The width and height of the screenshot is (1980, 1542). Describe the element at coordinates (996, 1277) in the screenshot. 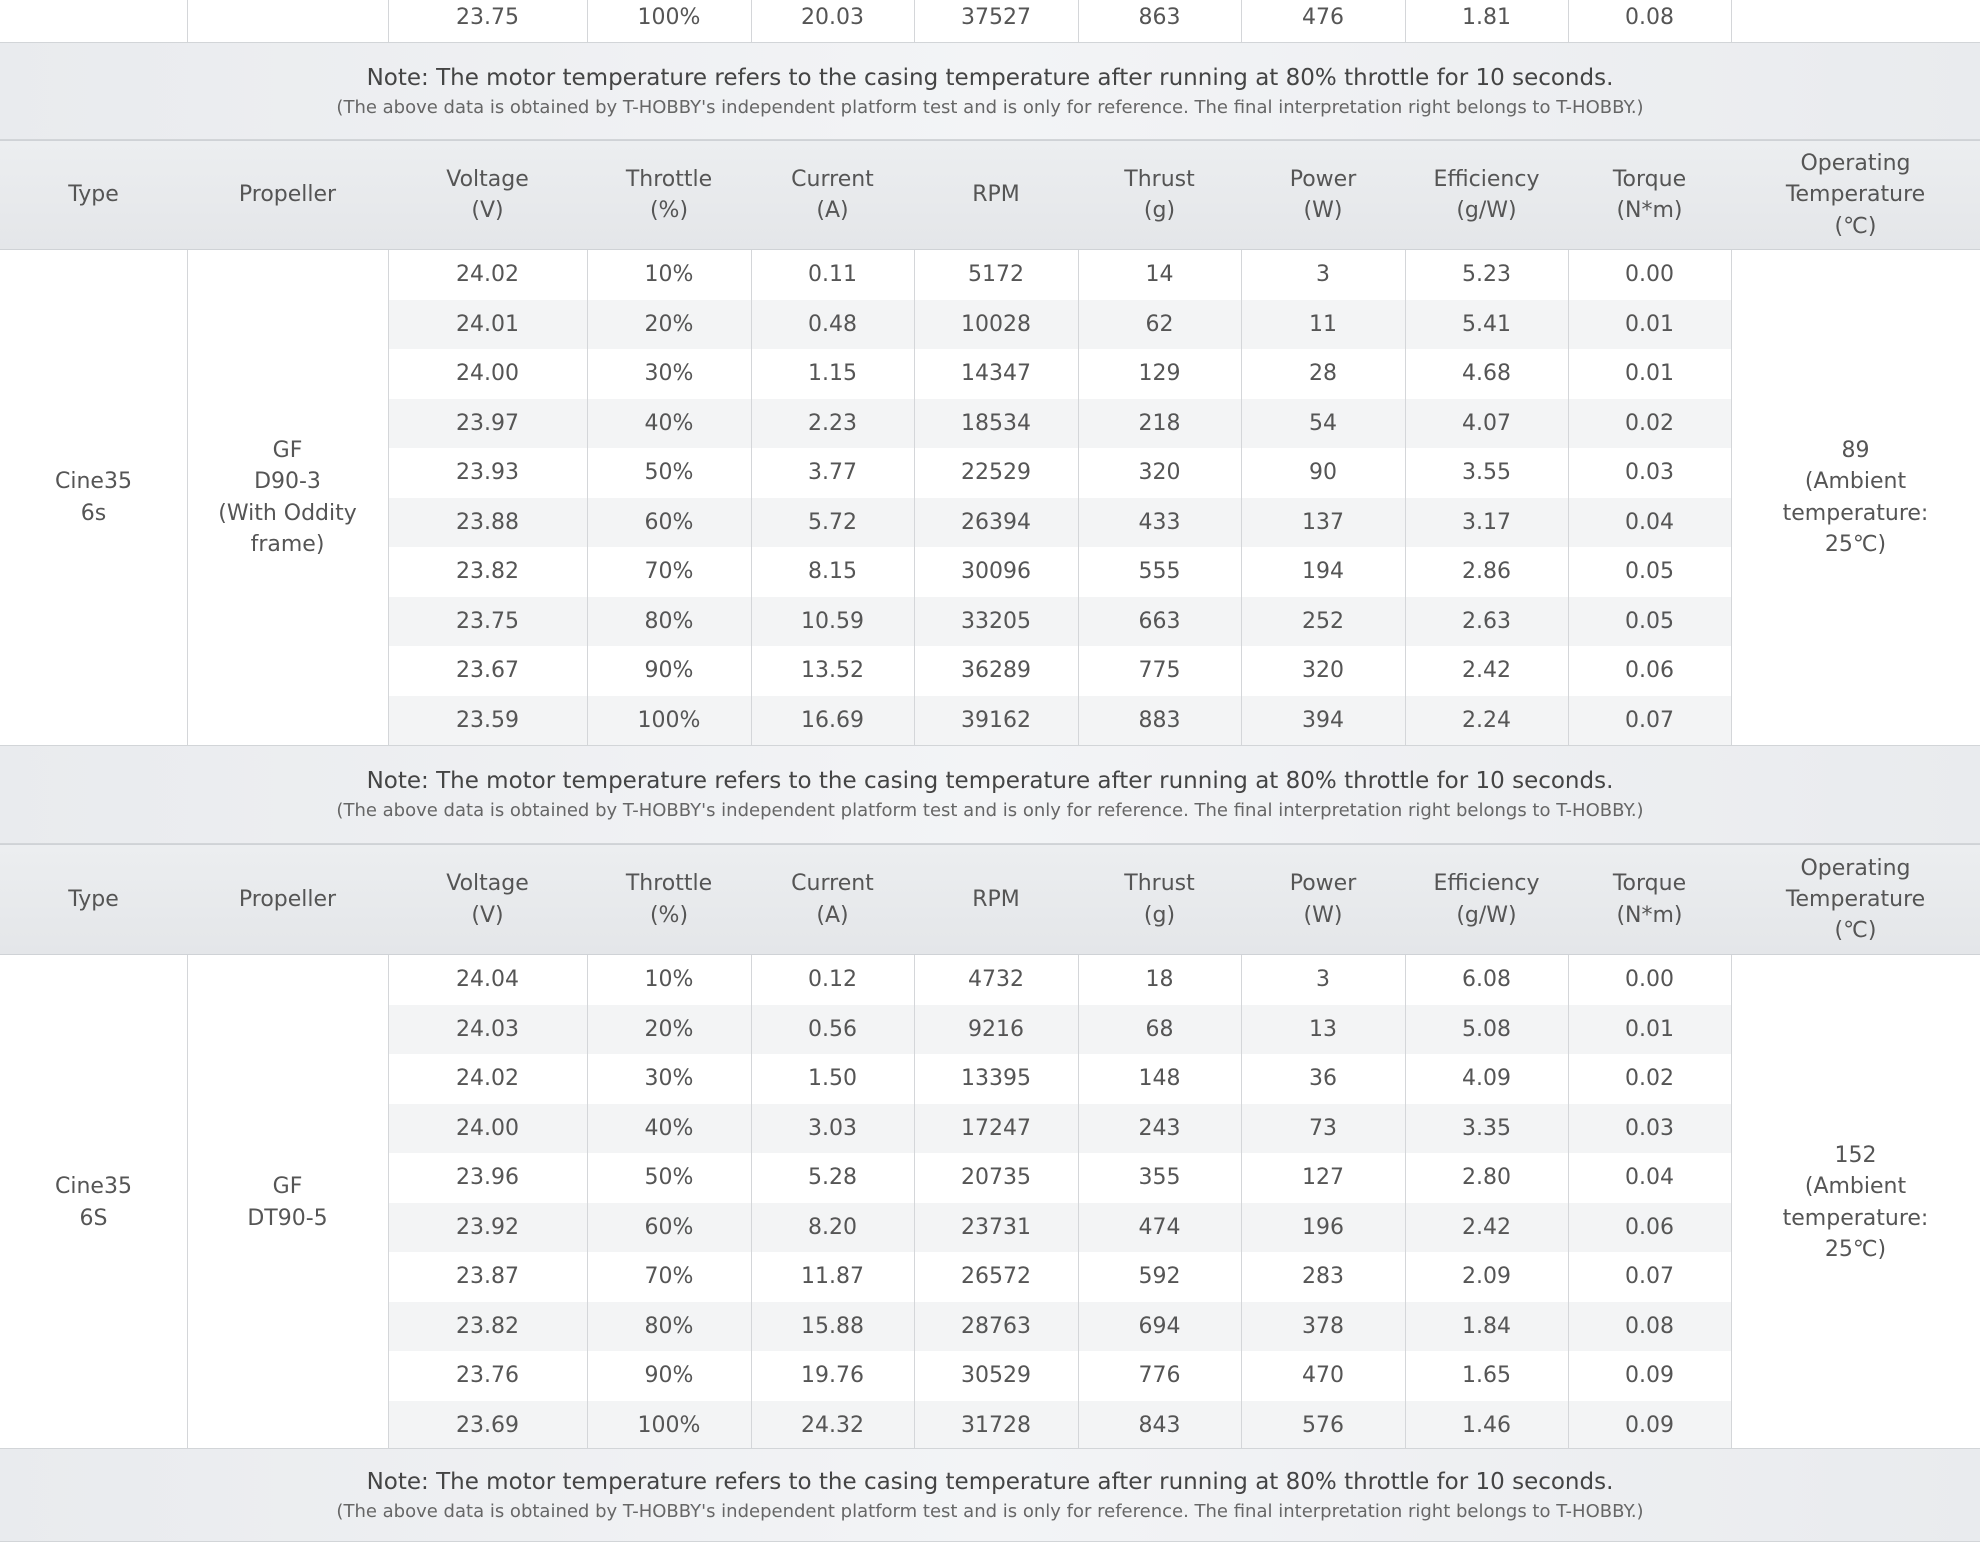

I see `data-cell: 26572` at that location.